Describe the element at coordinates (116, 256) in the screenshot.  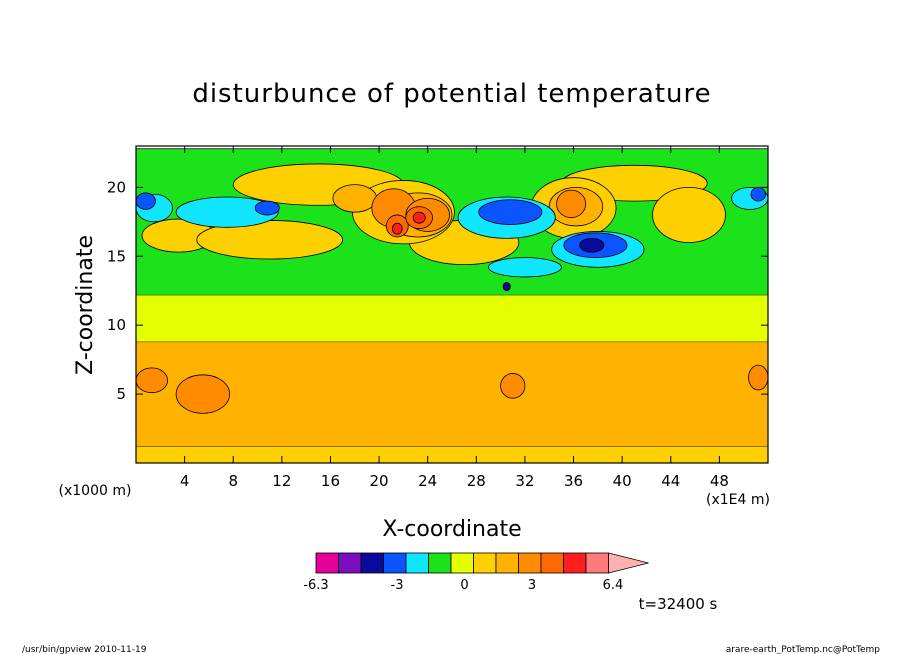
I see `y-tick-label: 15` at that location.